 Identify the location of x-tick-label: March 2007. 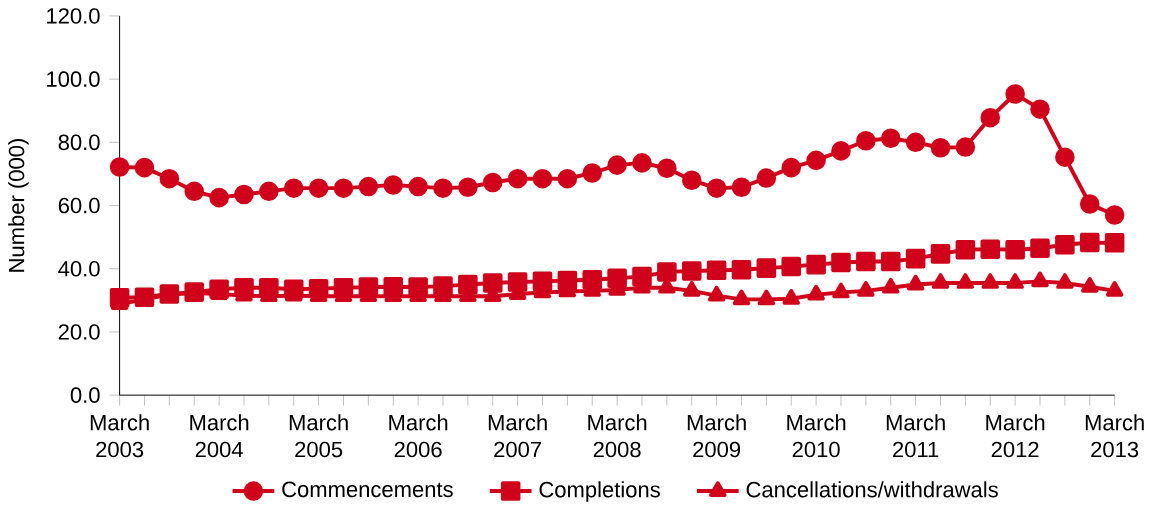
(517, 436).